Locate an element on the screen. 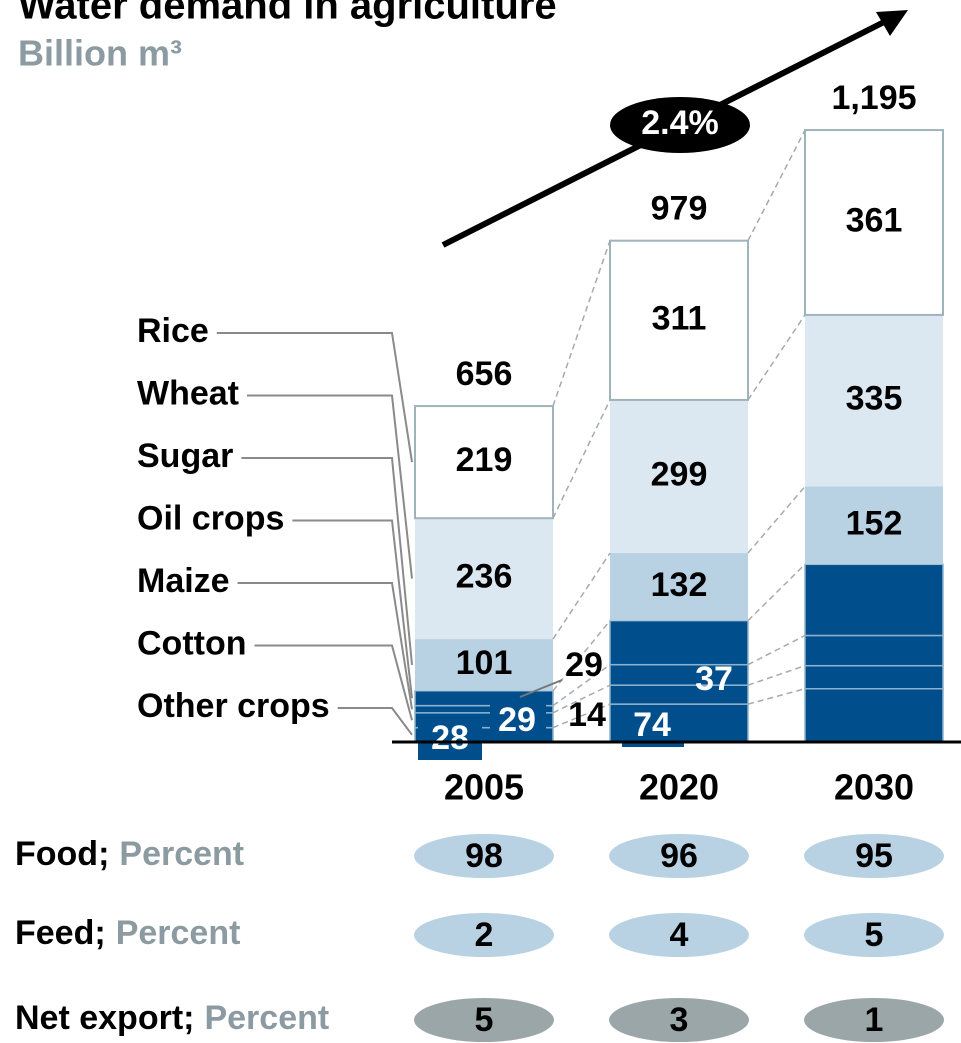  legend-label: Other crops is located at coordinates (233, 706).